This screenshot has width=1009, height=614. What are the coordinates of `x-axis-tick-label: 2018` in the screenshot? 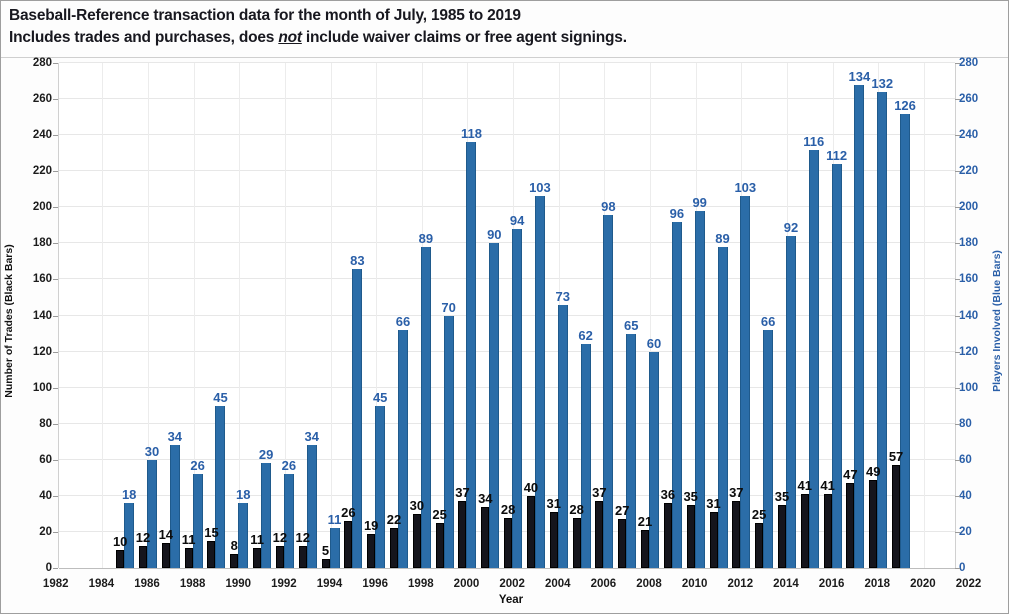 It's located at (877, 584).